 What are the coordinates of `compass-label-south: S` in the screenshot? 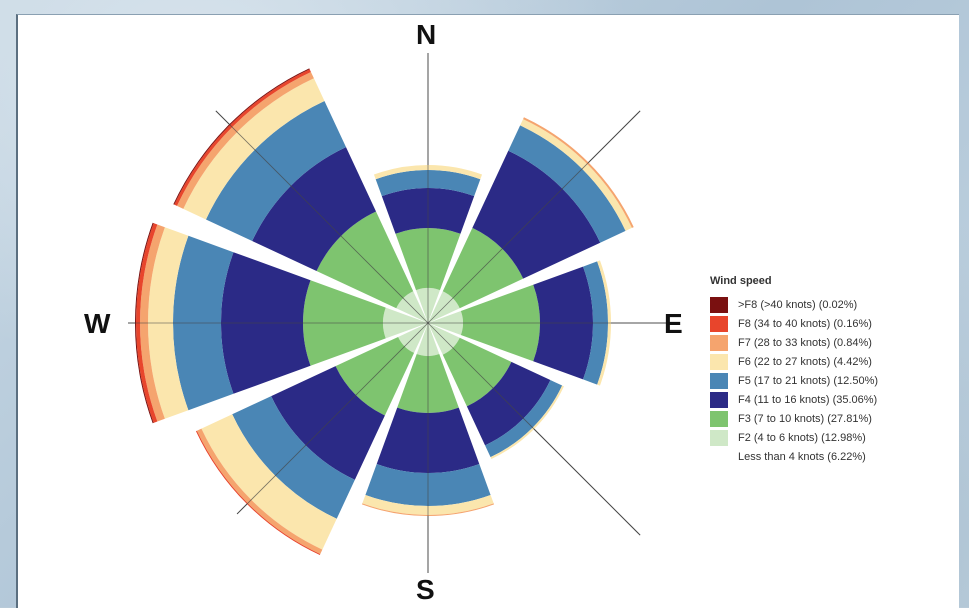 It's located at (425, 589).